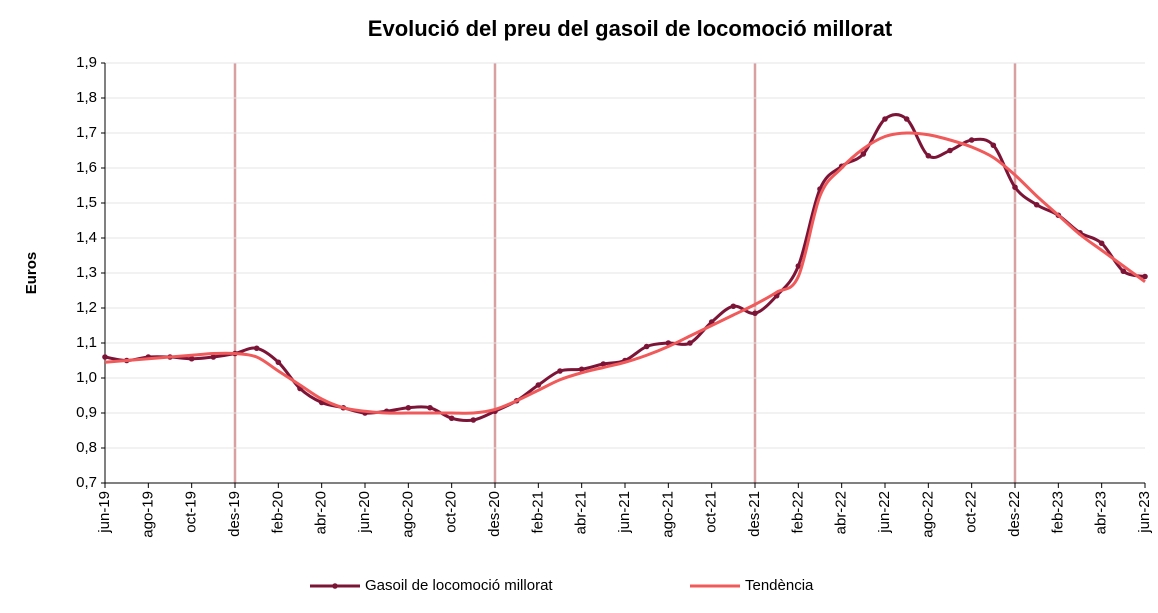  I want to click on x-tick-label: feb-22, so click(797, 512).